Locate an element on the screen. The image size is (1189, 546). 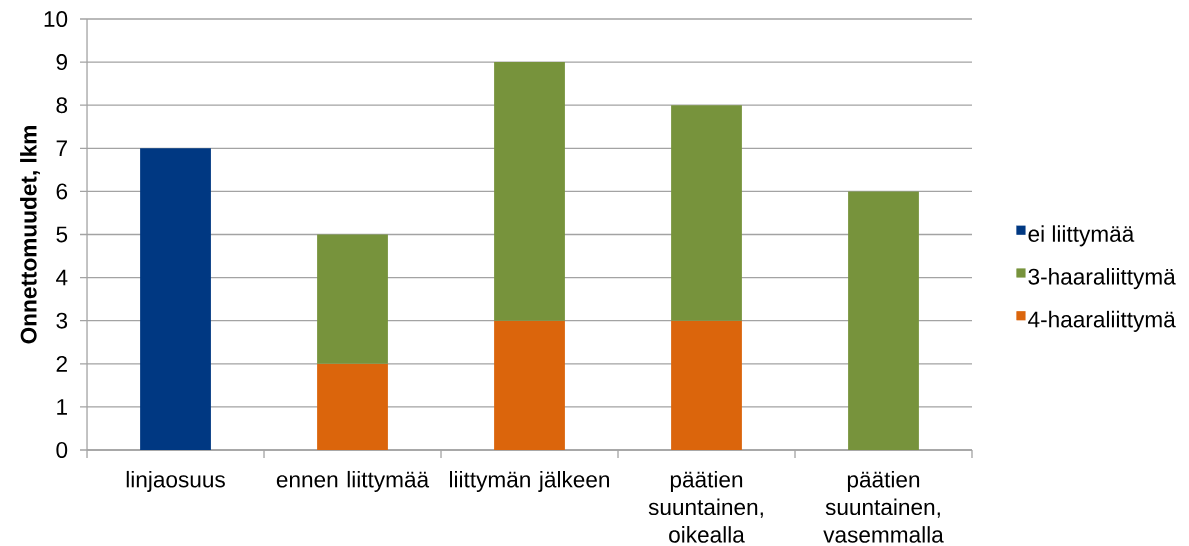
y-tick-label: 1 is located at coordinates (62, 407).